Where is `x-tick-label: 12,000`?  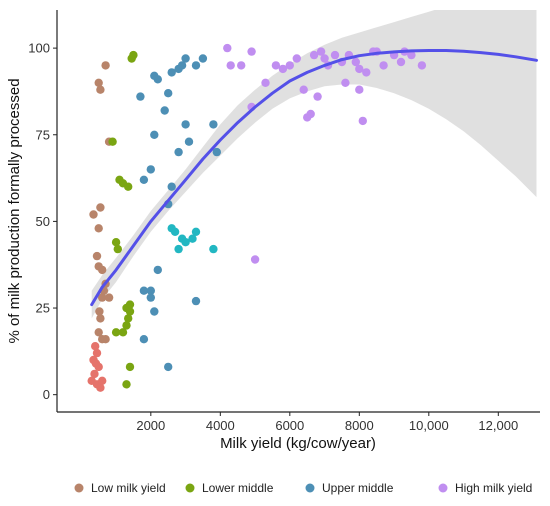
x-tick-label: 12,000 is located at coordinates (498, 425).